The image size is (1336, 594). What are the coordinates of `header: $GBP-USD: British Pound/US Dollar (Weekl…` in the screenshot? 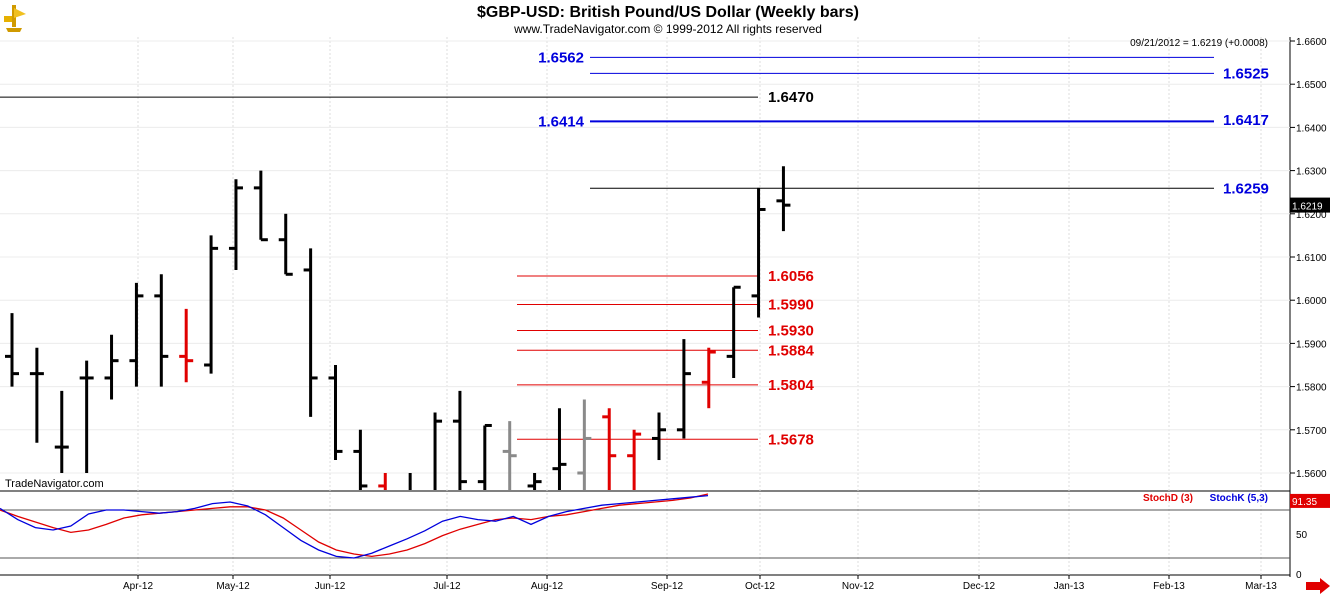 It's located at (668, 18).